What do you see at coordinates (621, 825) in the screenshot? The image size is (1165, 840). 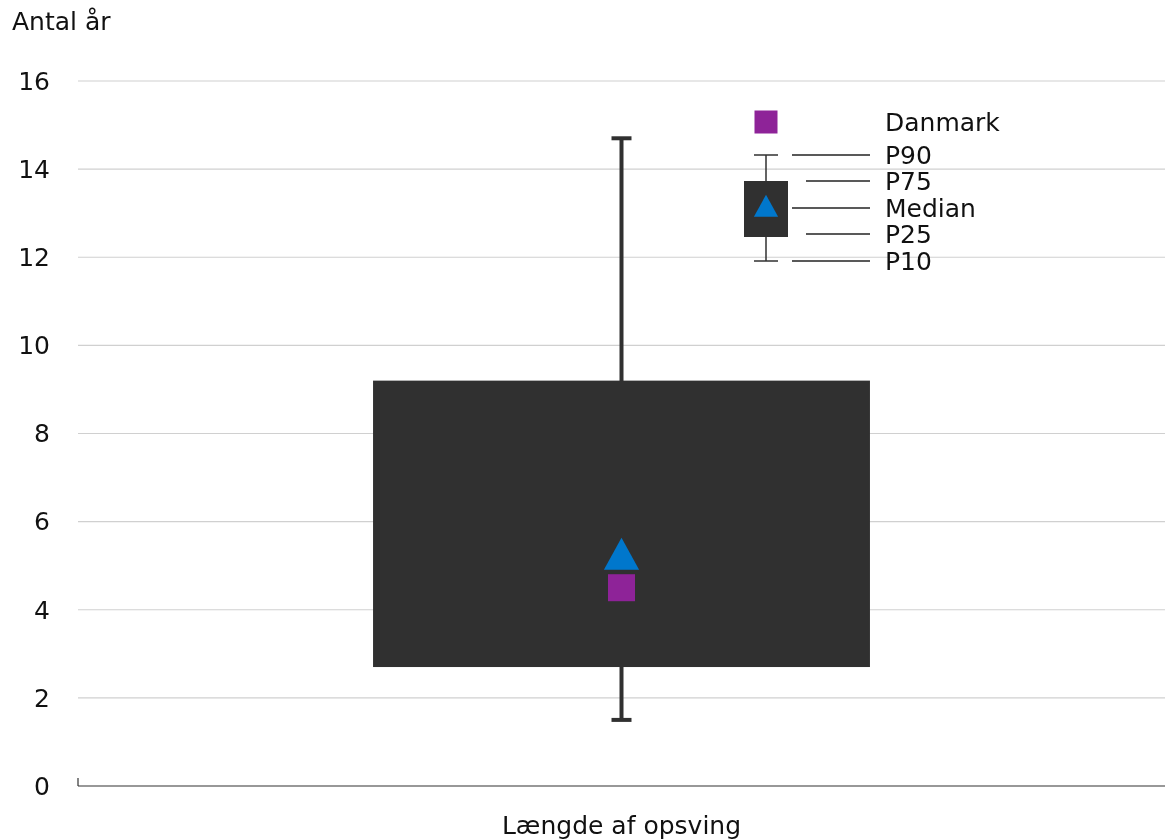 I see `x-tick-label: Længde af opsving` at bounding box center [621, 825].